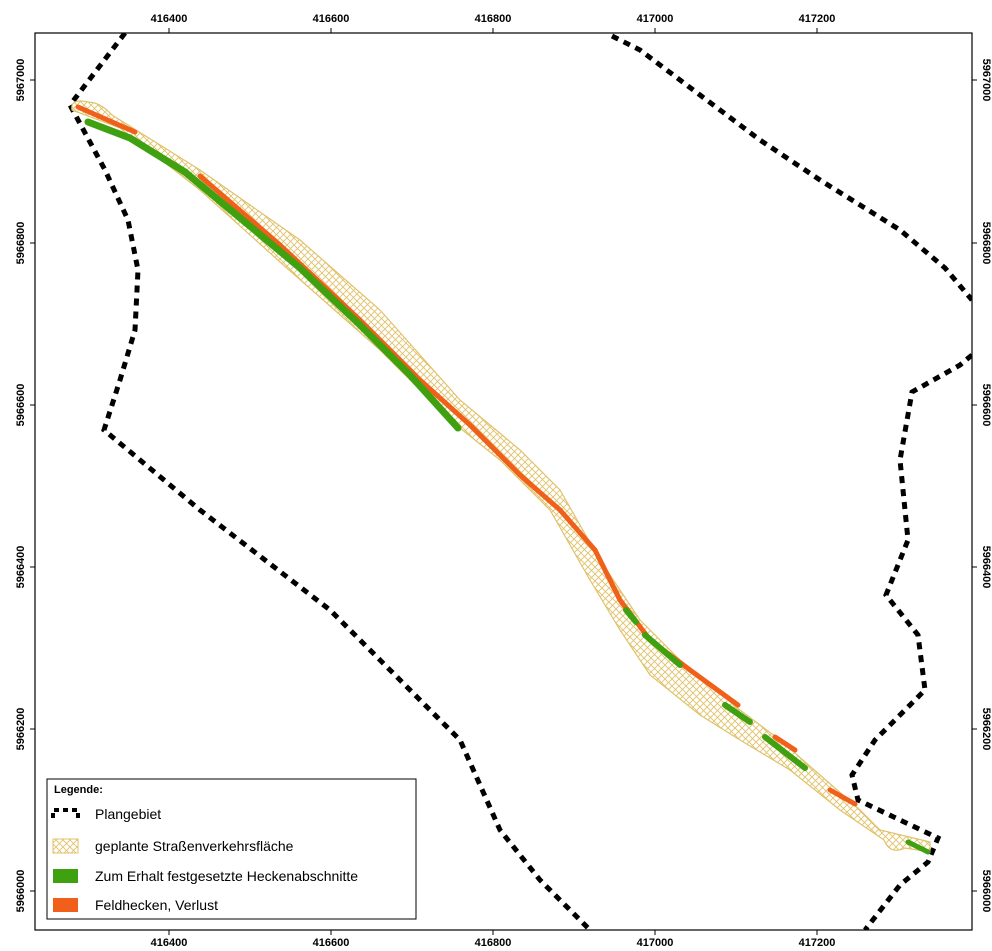 Image resolution: width=992 pixels, height=951 pixels. I want to click on plangebiet-boundary-east, so click(791, 167).